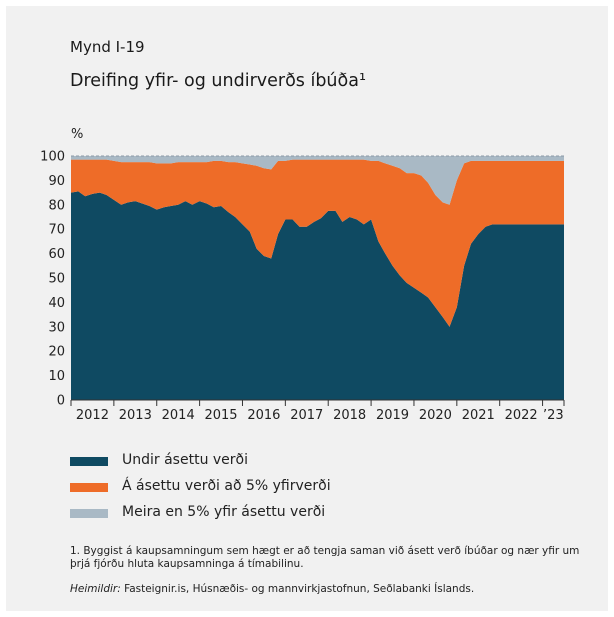  Describe the element at coordinates (317, 180) in the screenshot. I see `area-over-5pct-above` at that location.